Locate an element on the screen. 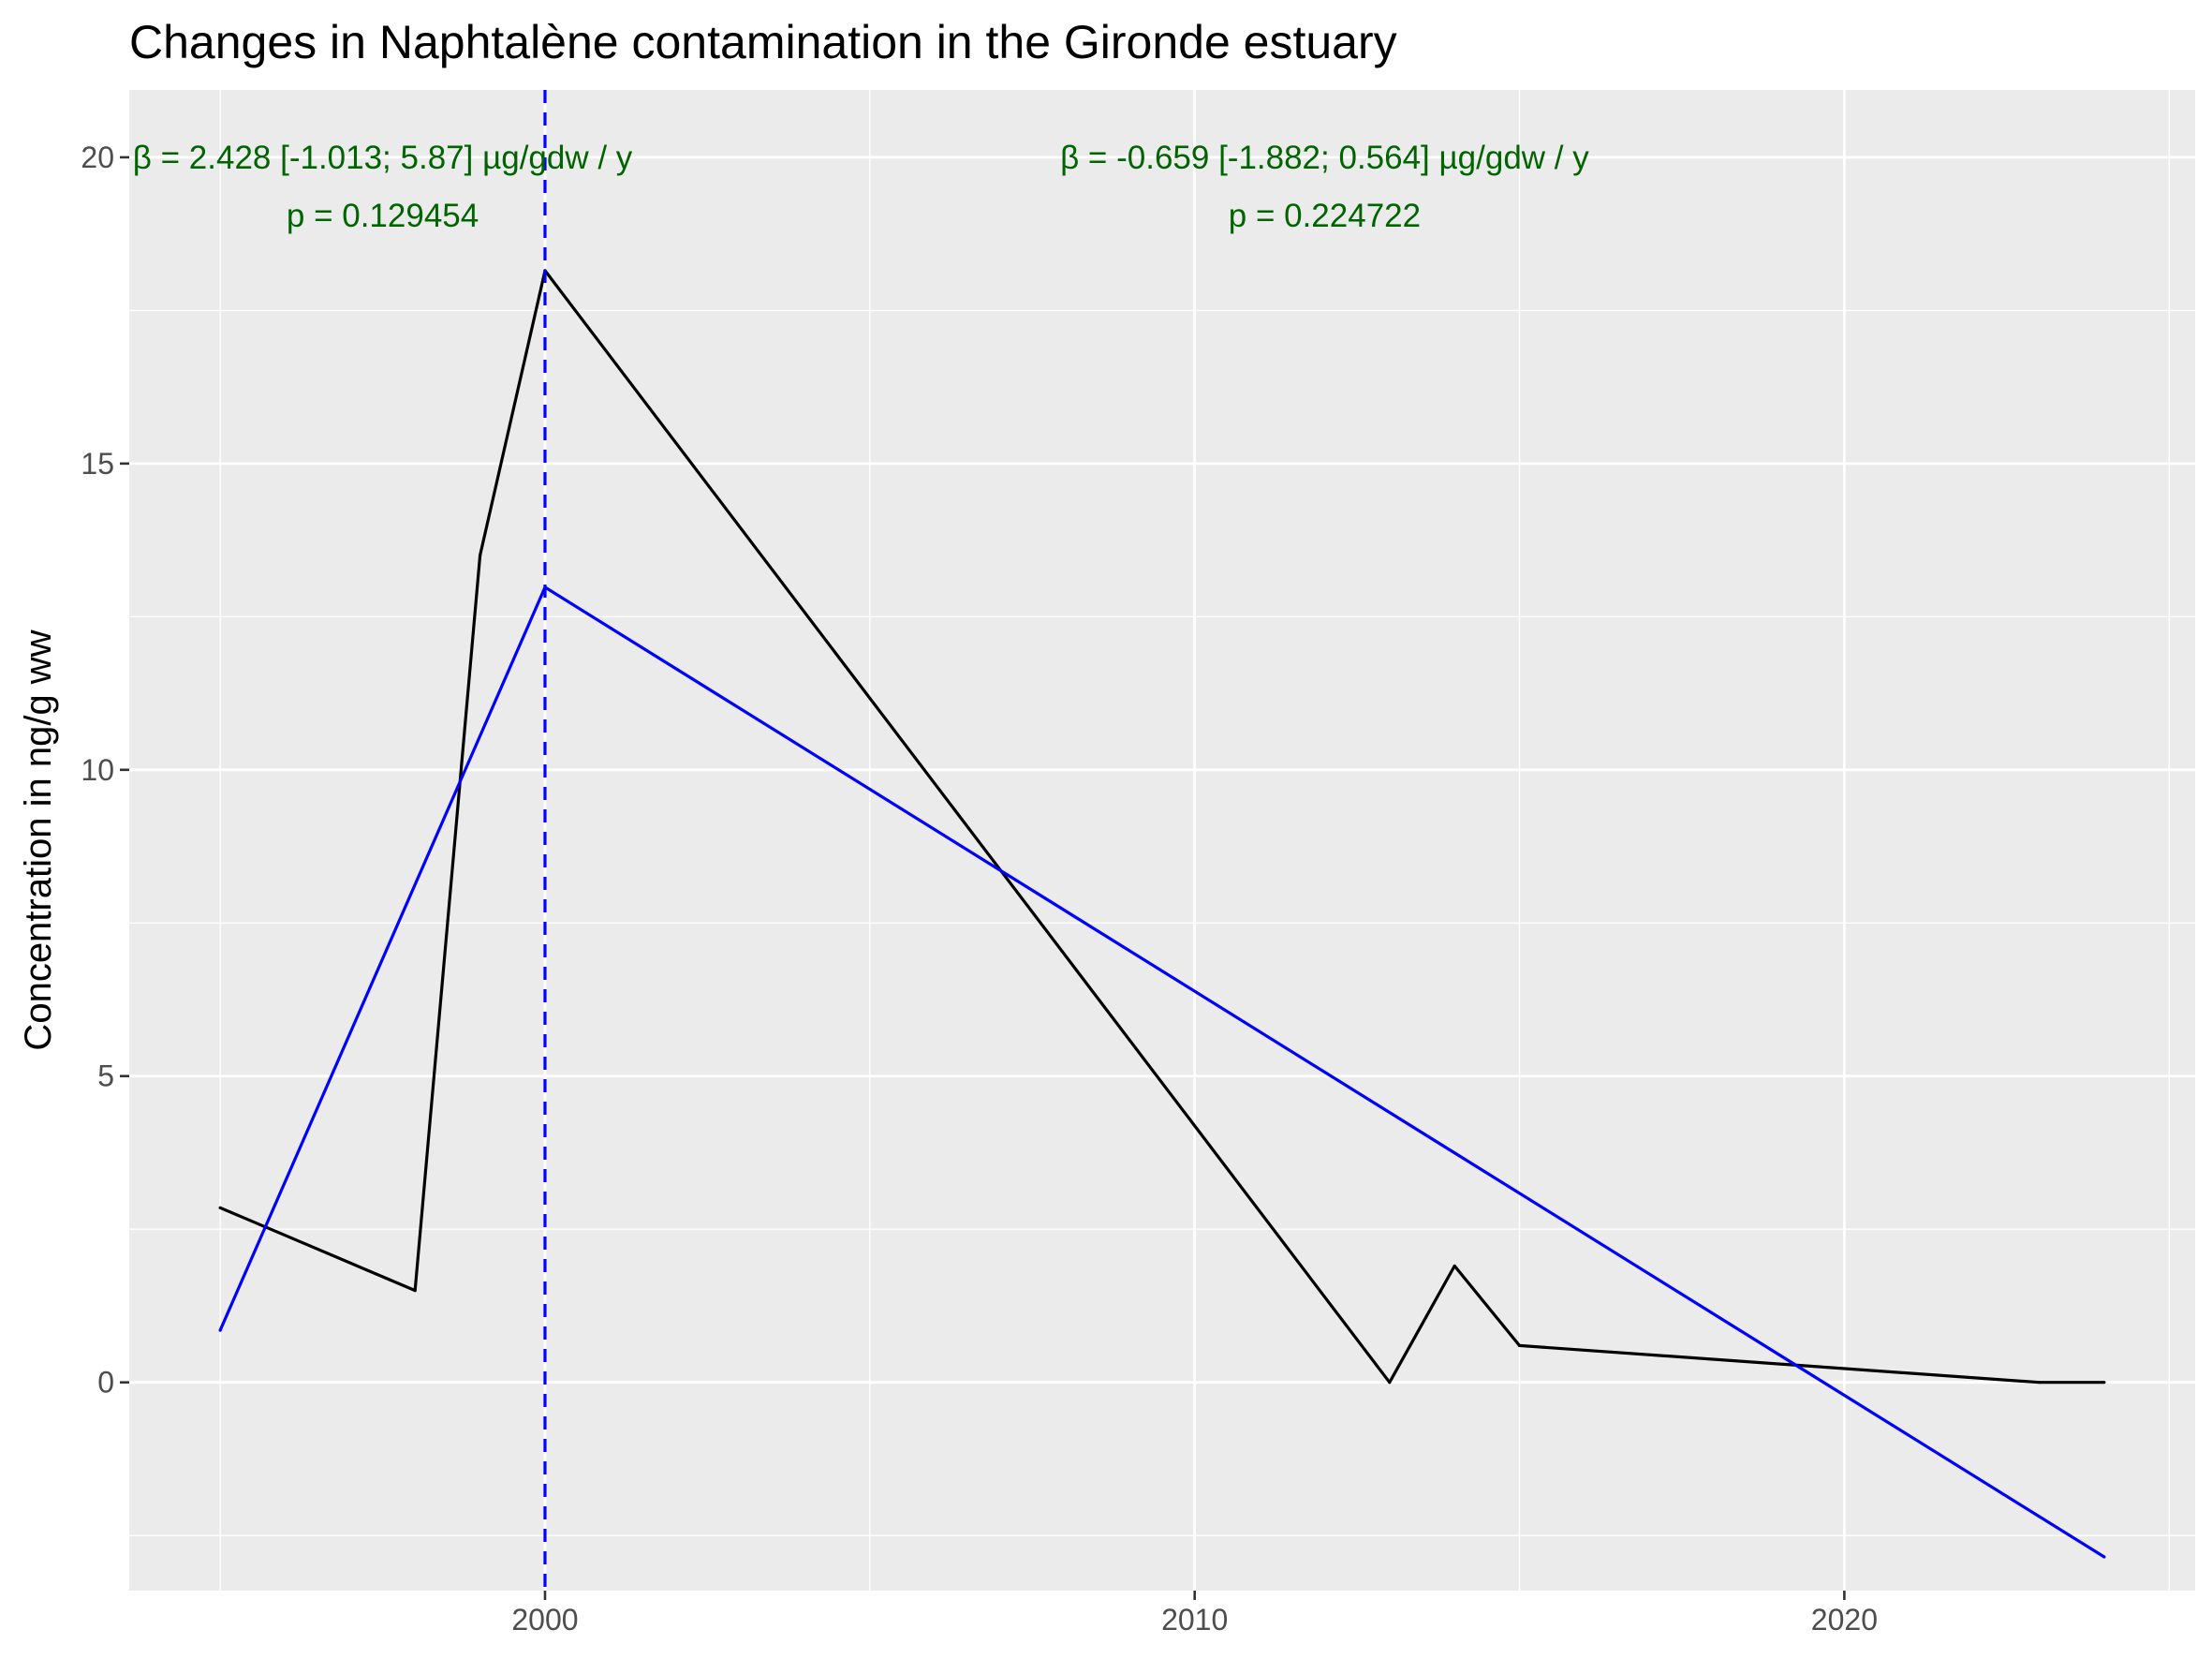 The height and width of the screenshot is (1659, 2212). y-axis: 0 5 10 15 20 is located at coordinates (105, 771).